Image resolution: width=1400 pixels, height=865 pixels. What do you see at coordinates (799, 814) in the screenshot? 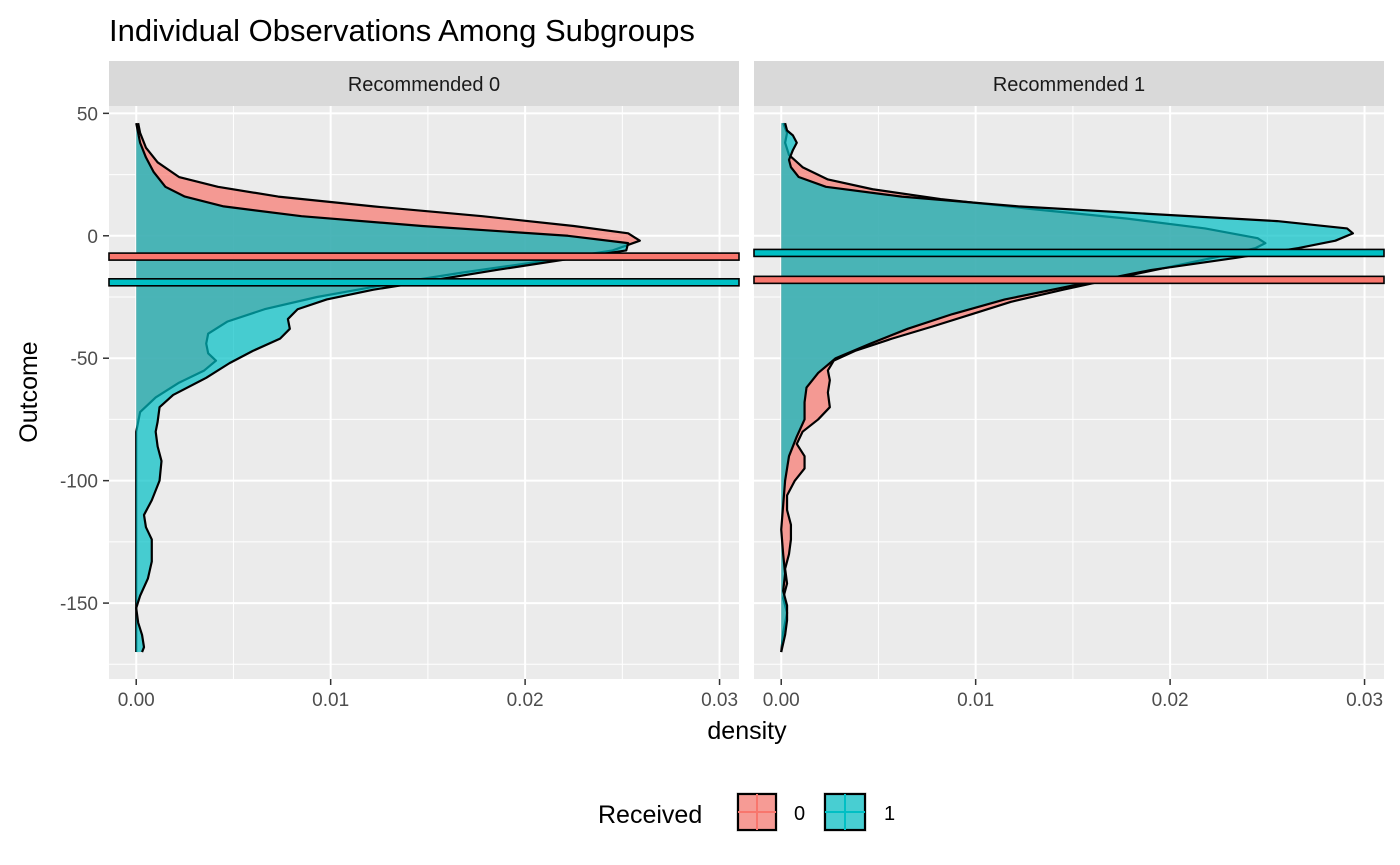
I see `legend-label-0: 0` at bounding box center [799, 814].